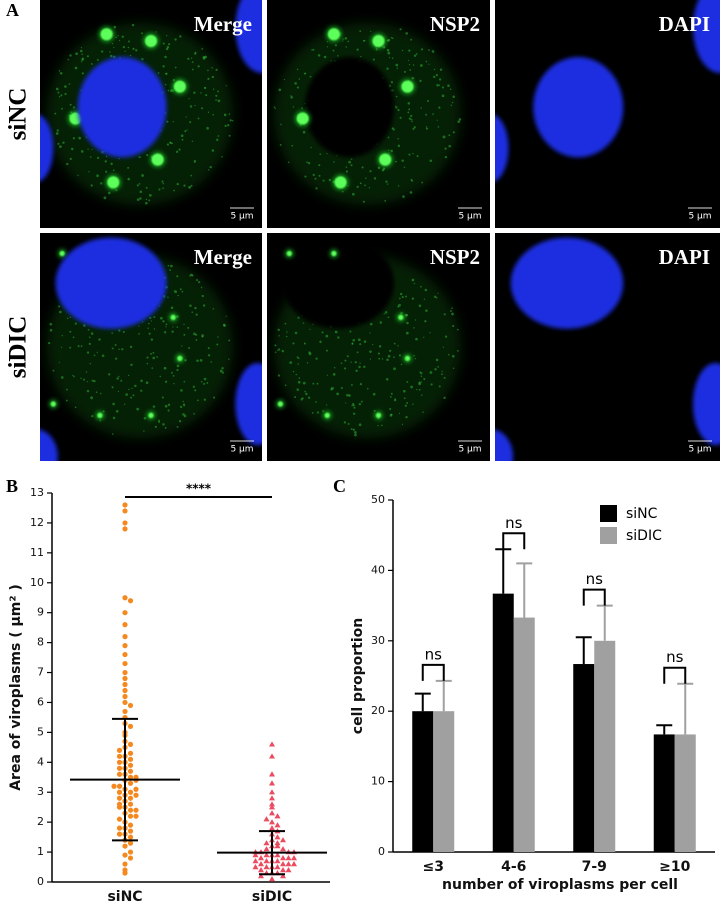 The image size is (720, 907). Describe the element at coordinates (644, 536) in the screenshot. I see `legend-label: siDIC` at that location.